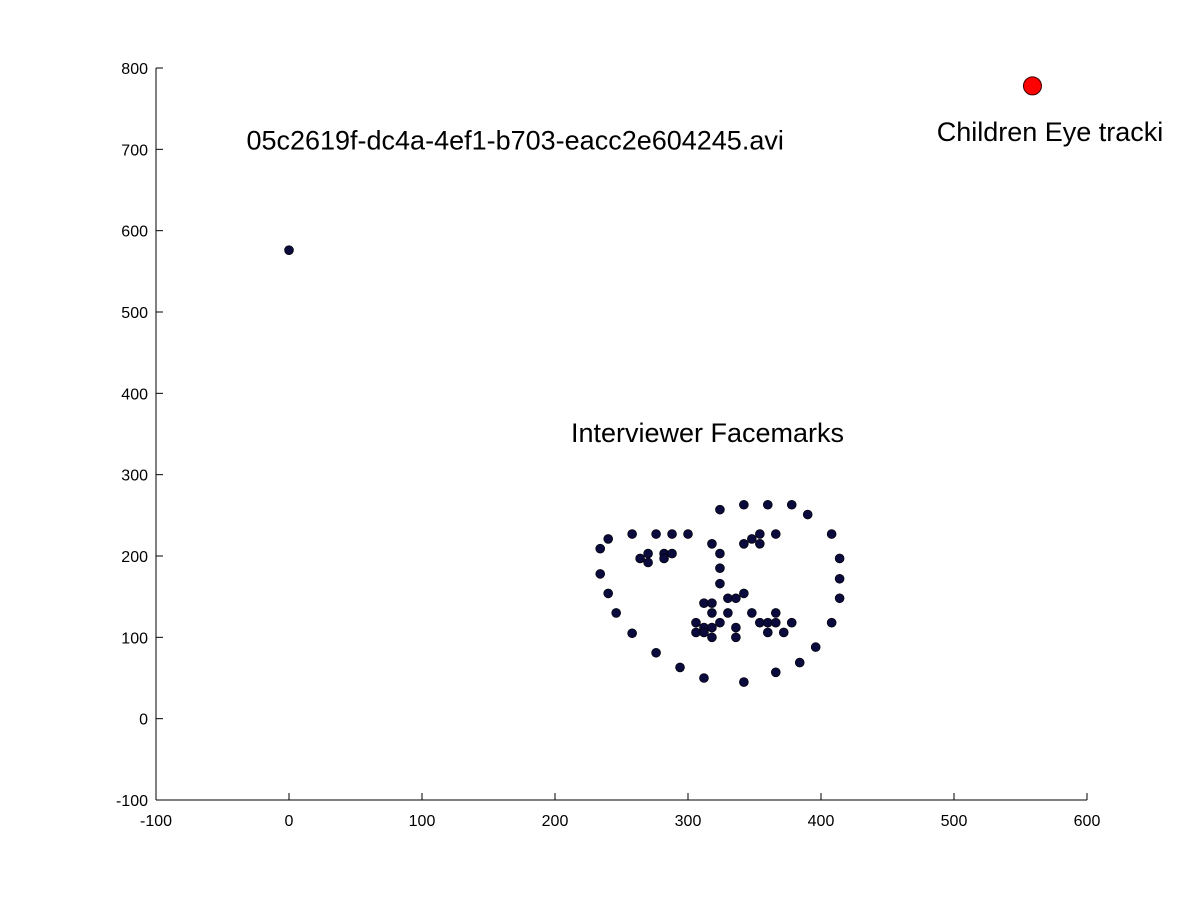 The image size is (1201, 900). Describe the element at coordinates (134, 476) in the screenshot. I see `y-tick-label: 300` at that location.